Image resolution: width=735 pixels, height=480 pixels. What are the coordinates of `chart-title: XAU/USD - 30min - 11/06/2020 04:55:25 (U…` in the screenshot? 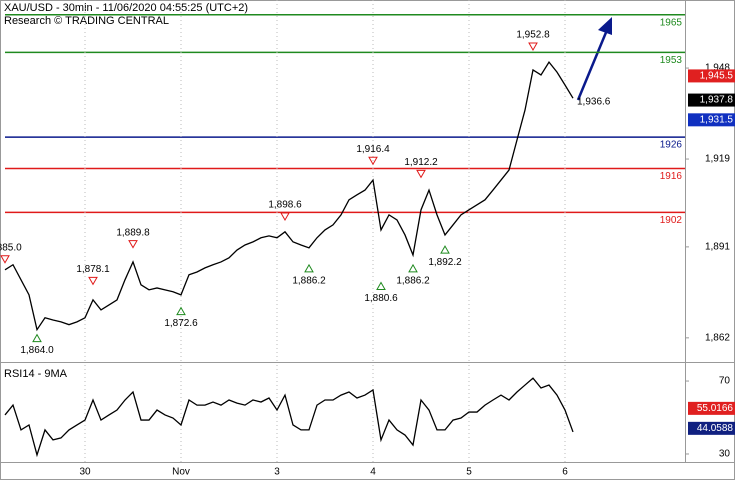 It's located at (126, 8).